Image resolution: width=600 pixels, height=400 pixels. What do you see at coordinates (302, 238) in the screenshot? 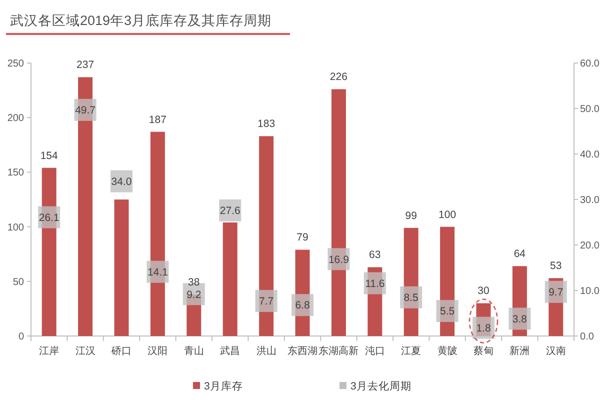
I see `data-label: 79` at bounding box center [302, 238].